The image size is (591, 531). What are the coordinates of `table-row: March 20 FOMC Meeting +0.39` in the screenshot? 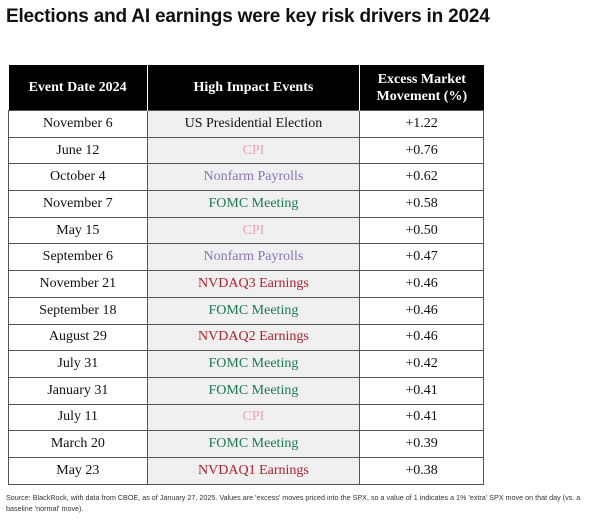 It's located at (246, 444).